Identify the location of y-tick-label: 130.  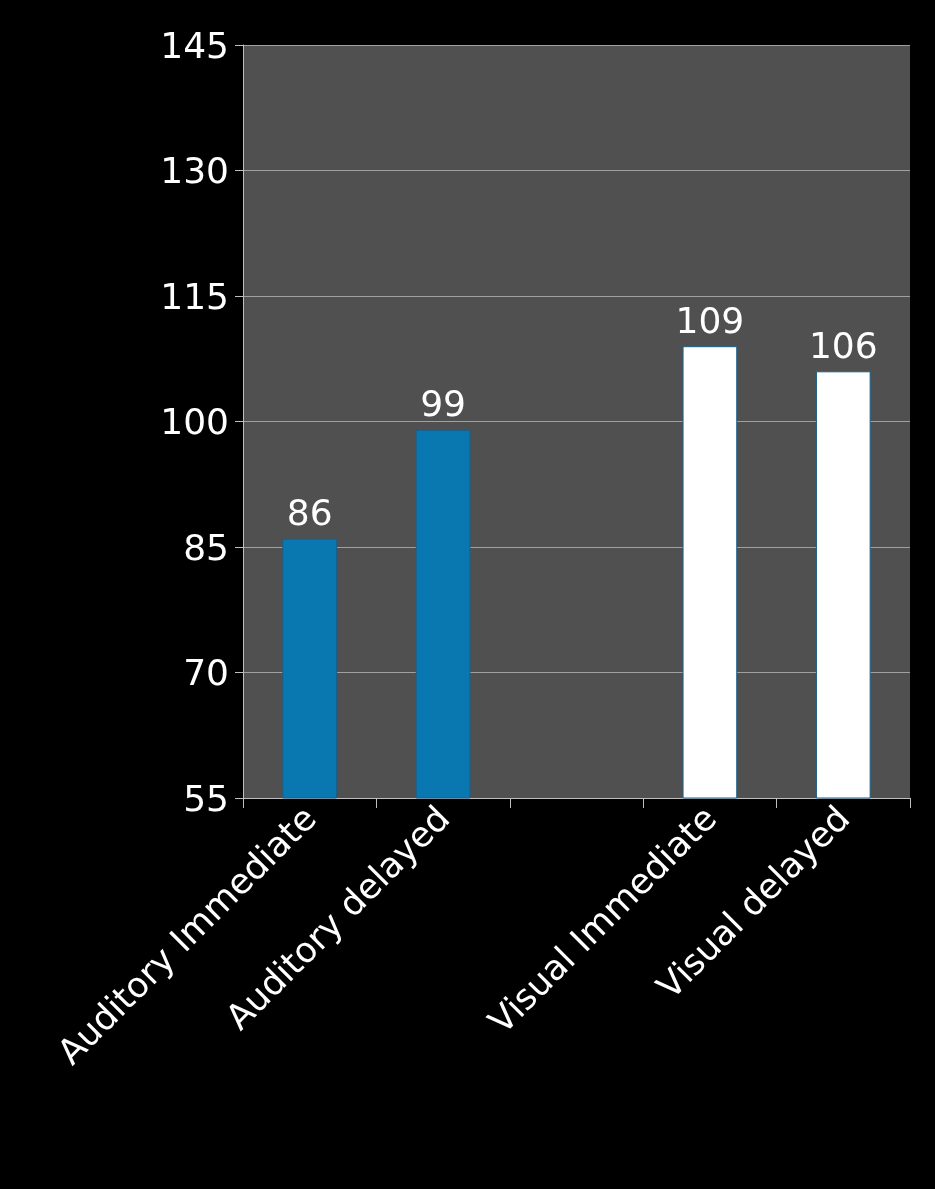
(194, 170).